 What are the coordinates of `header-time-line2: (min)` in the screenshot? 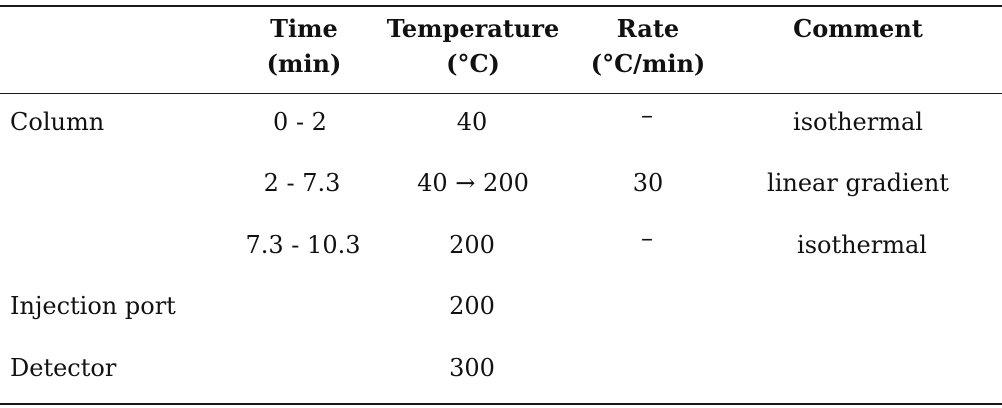 It's located at (304, 63).